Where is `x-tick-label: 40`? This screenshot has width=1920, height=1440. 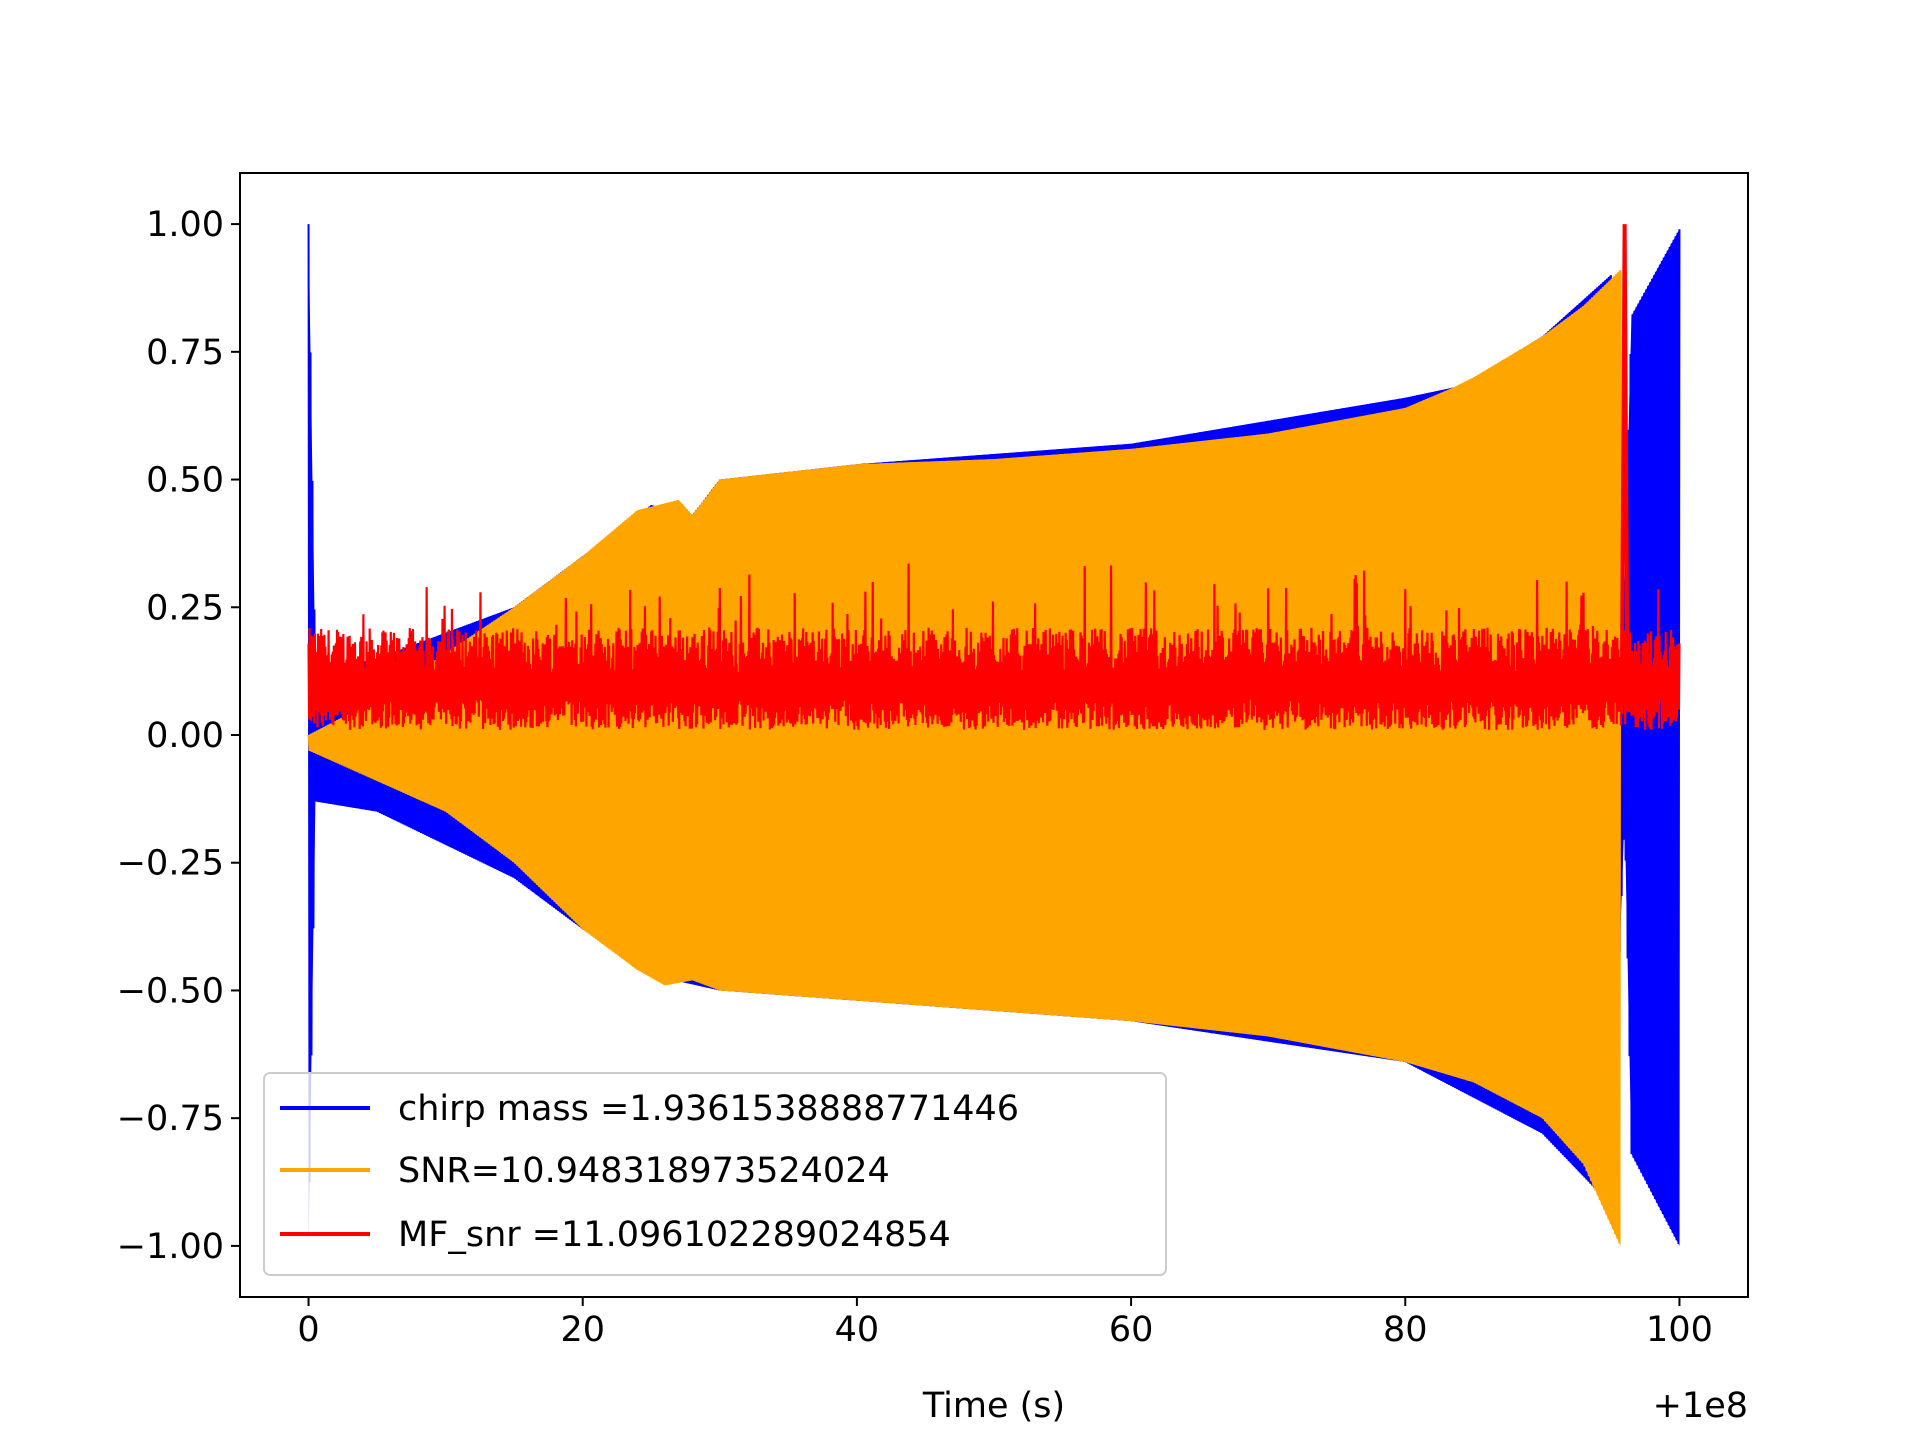 x-tick-label: 40 is located at coordinates (857, 1330).